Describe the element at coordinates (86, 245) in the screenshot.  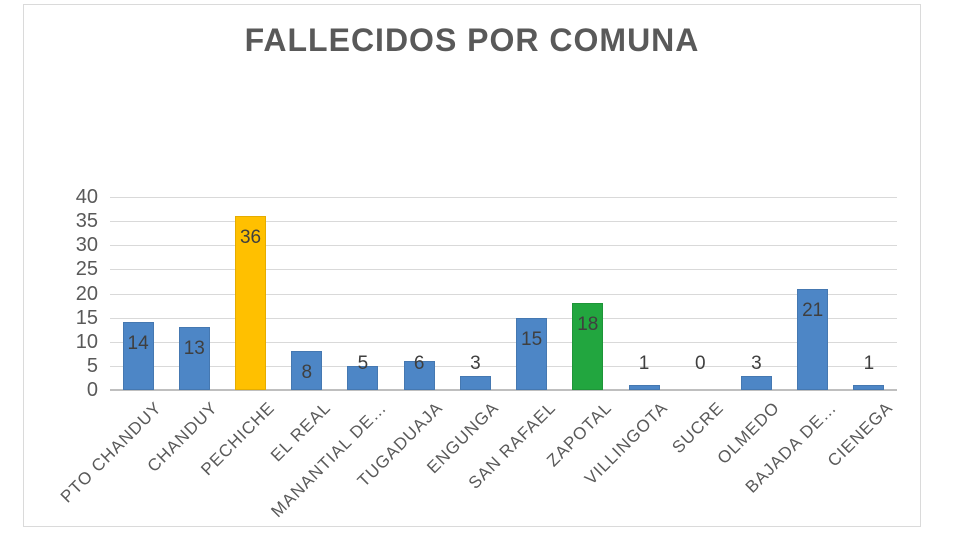
I see `y-axis-tick-label: 30` at that location.